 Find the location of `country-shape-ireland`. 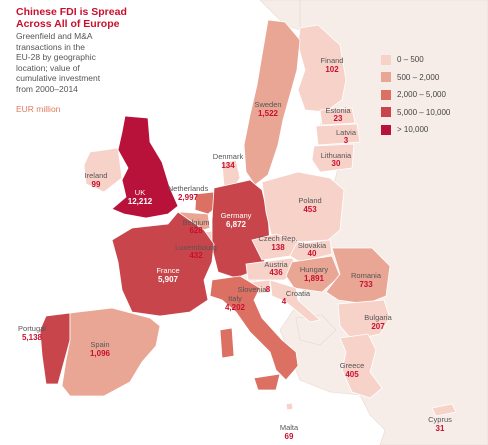

country-shape-ireland is located at coordinates (103, 170).